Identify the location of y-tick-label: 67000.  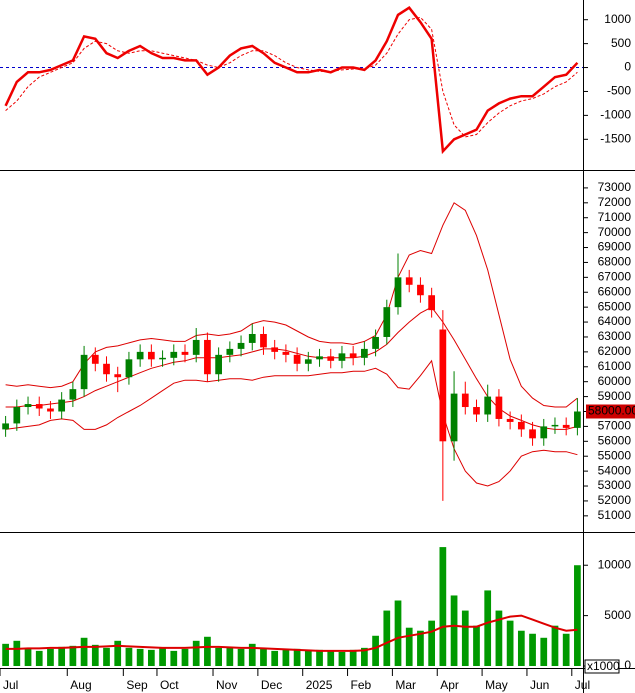
(615, 277).